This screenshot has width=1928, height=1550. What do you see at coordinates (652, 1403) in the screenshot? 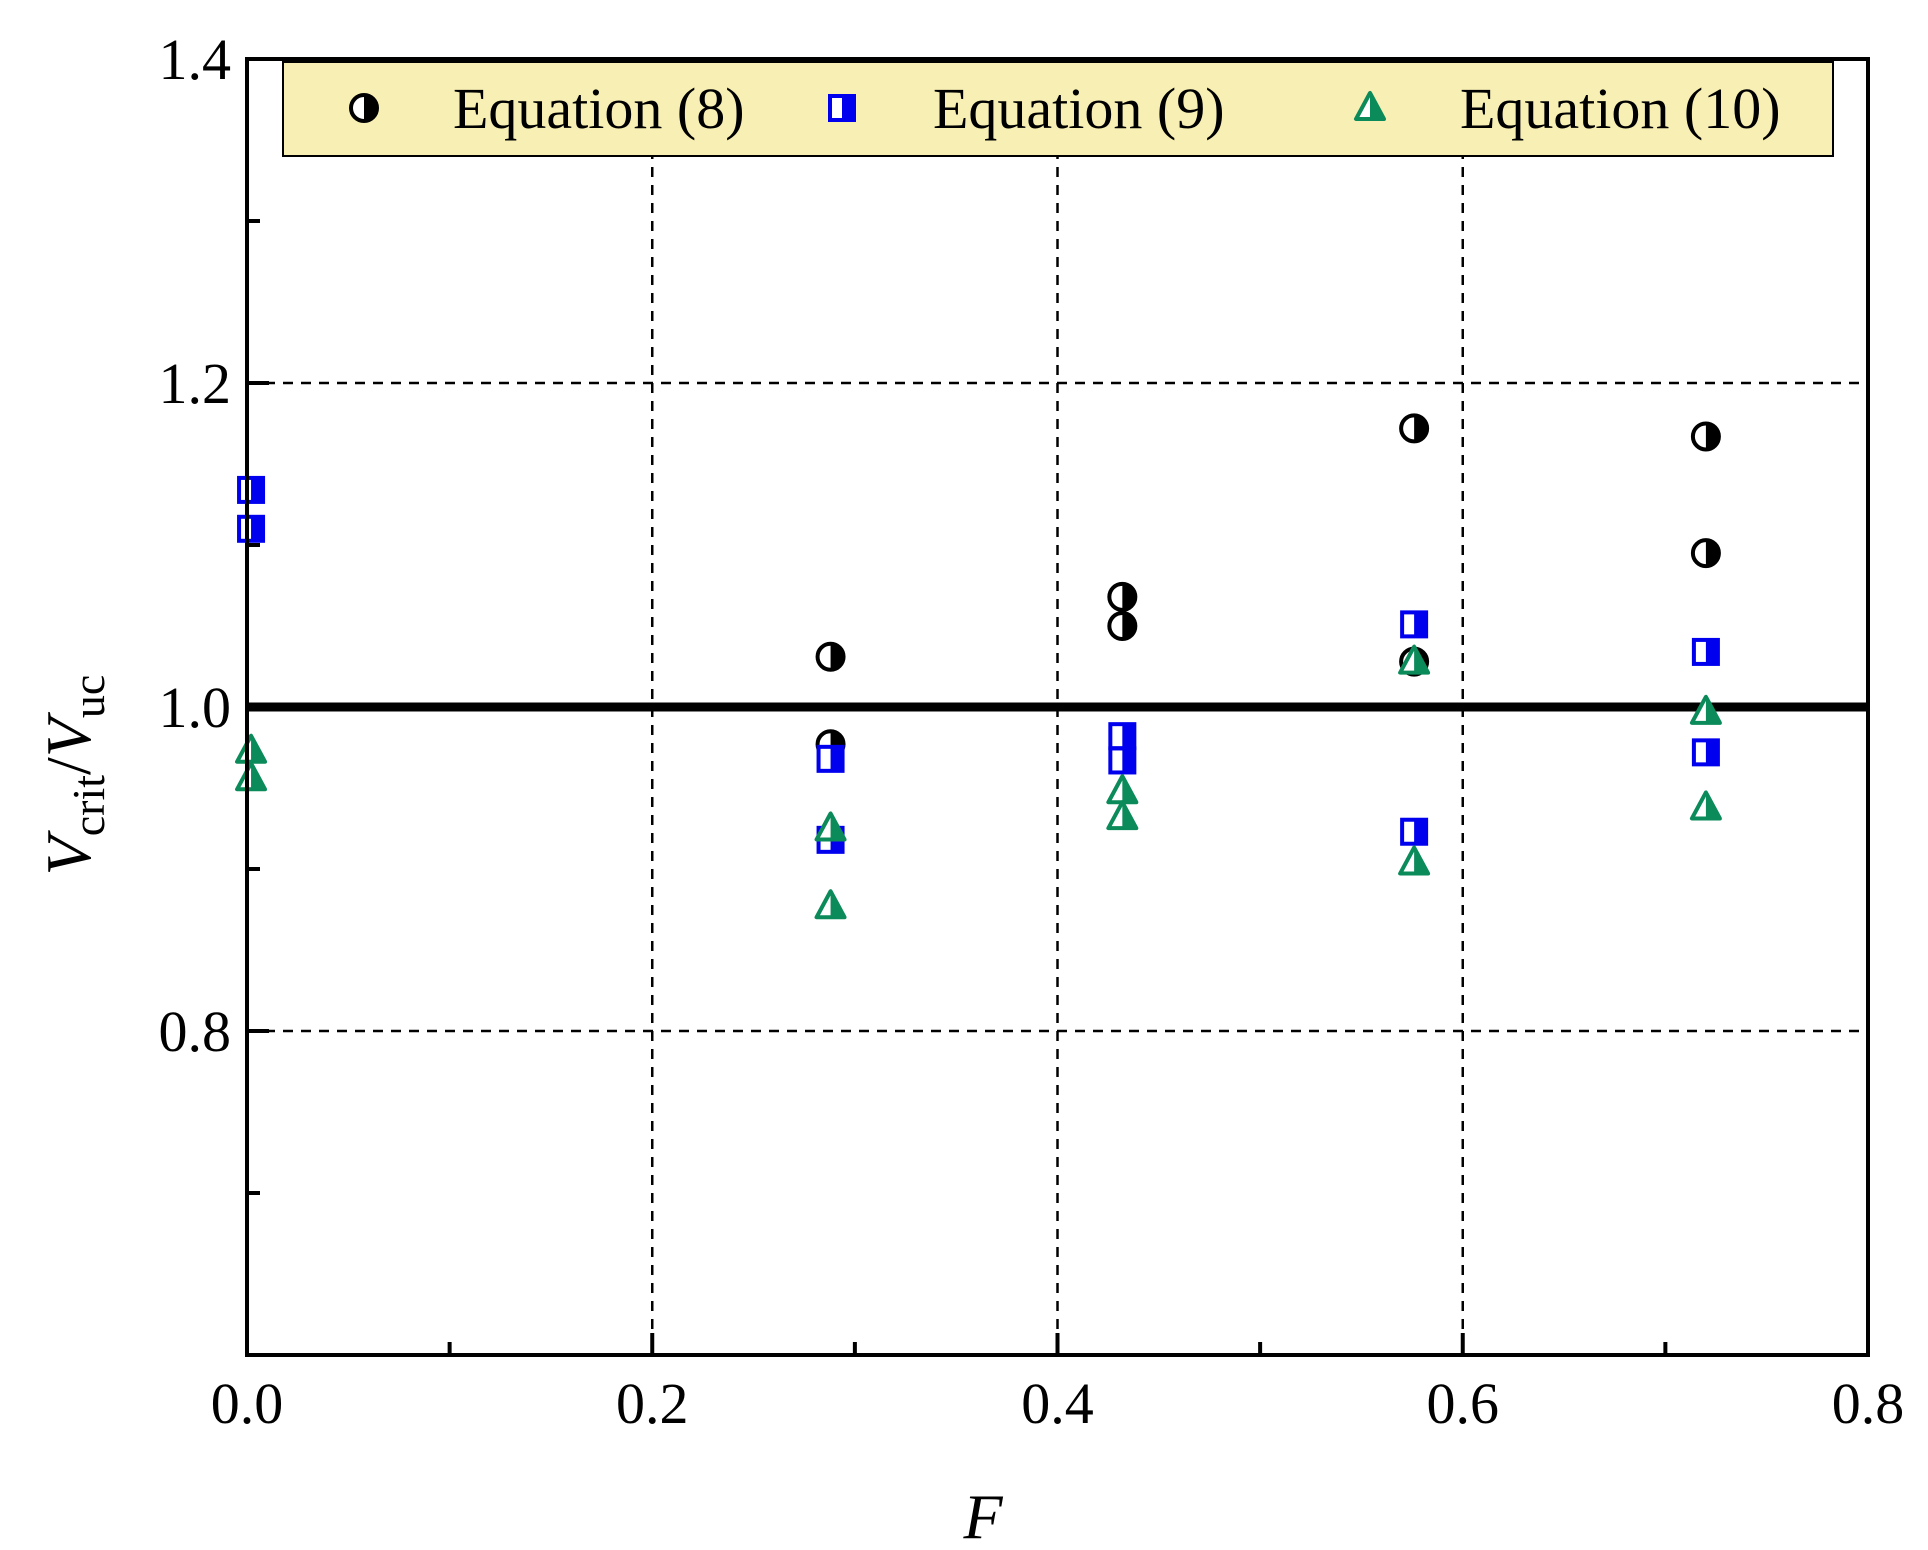
I see `x-tick-label: 0.2` at bounding box center [652, 1403].